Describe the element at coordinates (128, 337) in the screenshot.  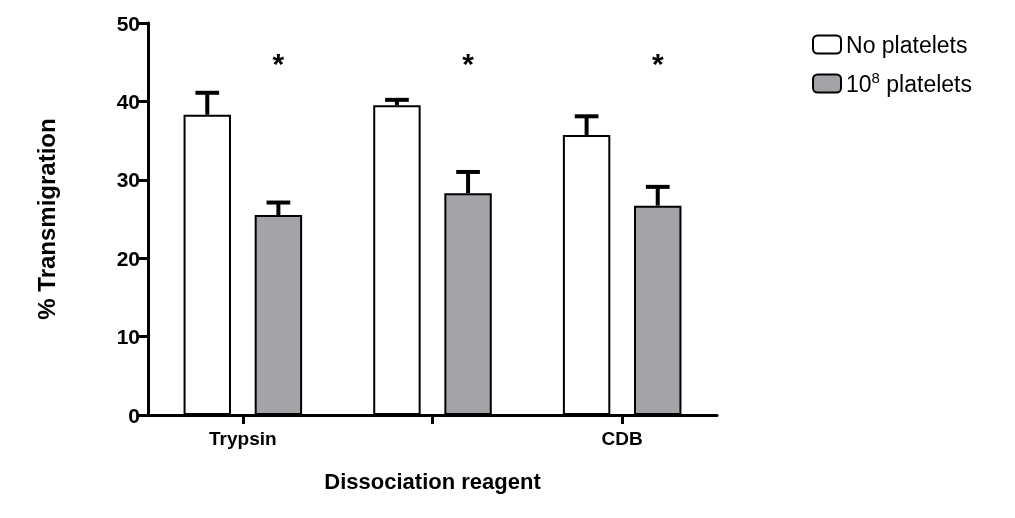
I see `y-tick-label: 10` at that location.